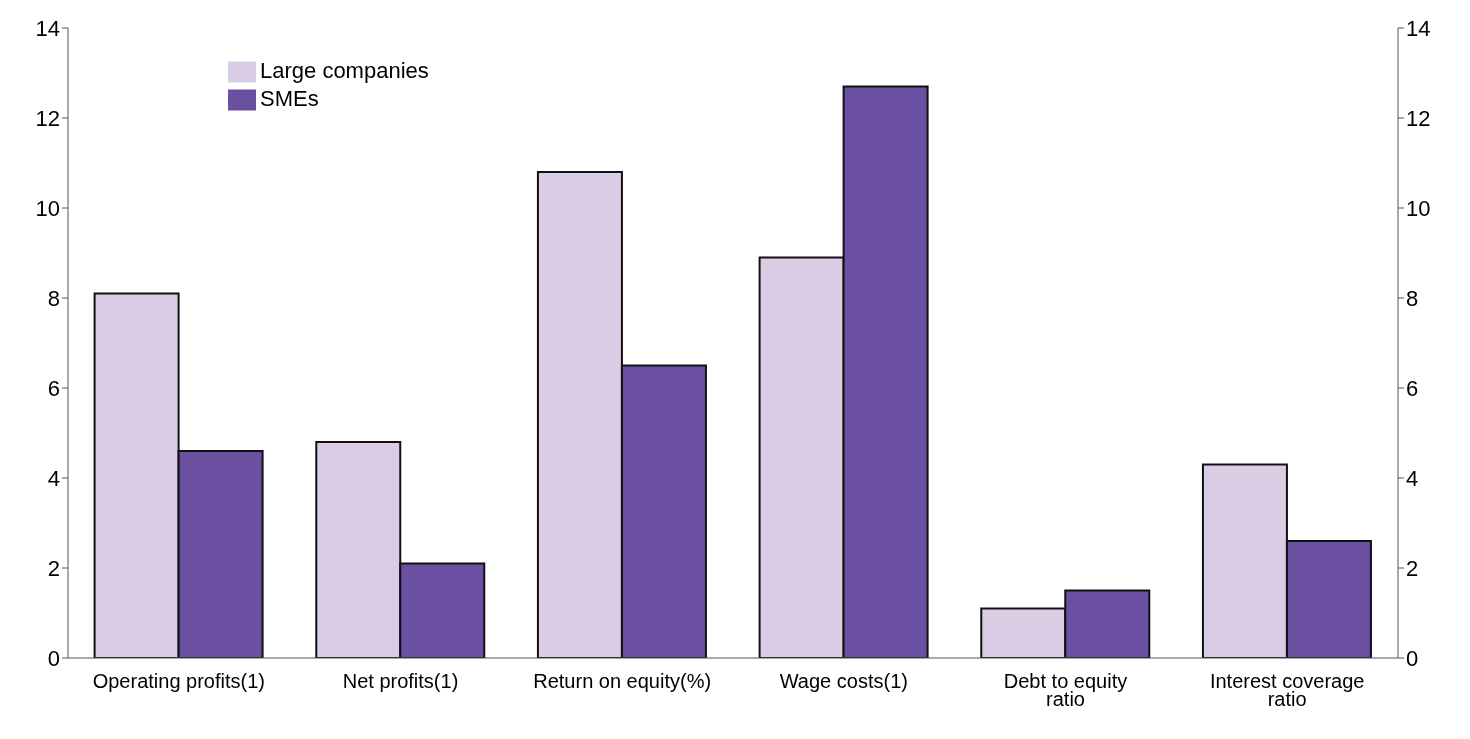  I want to click on y2-tick-label: 0, so click(1412, 658).